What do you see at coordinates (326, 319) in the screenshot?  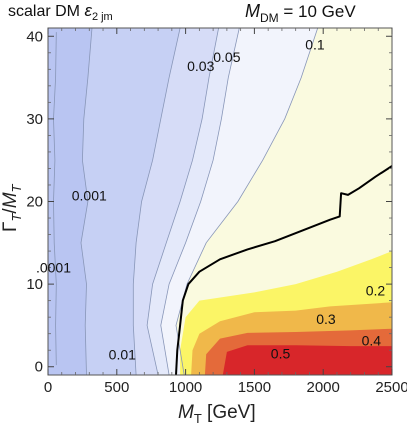 I see `contour-label: 0.3` at bounding box center [326, 319].